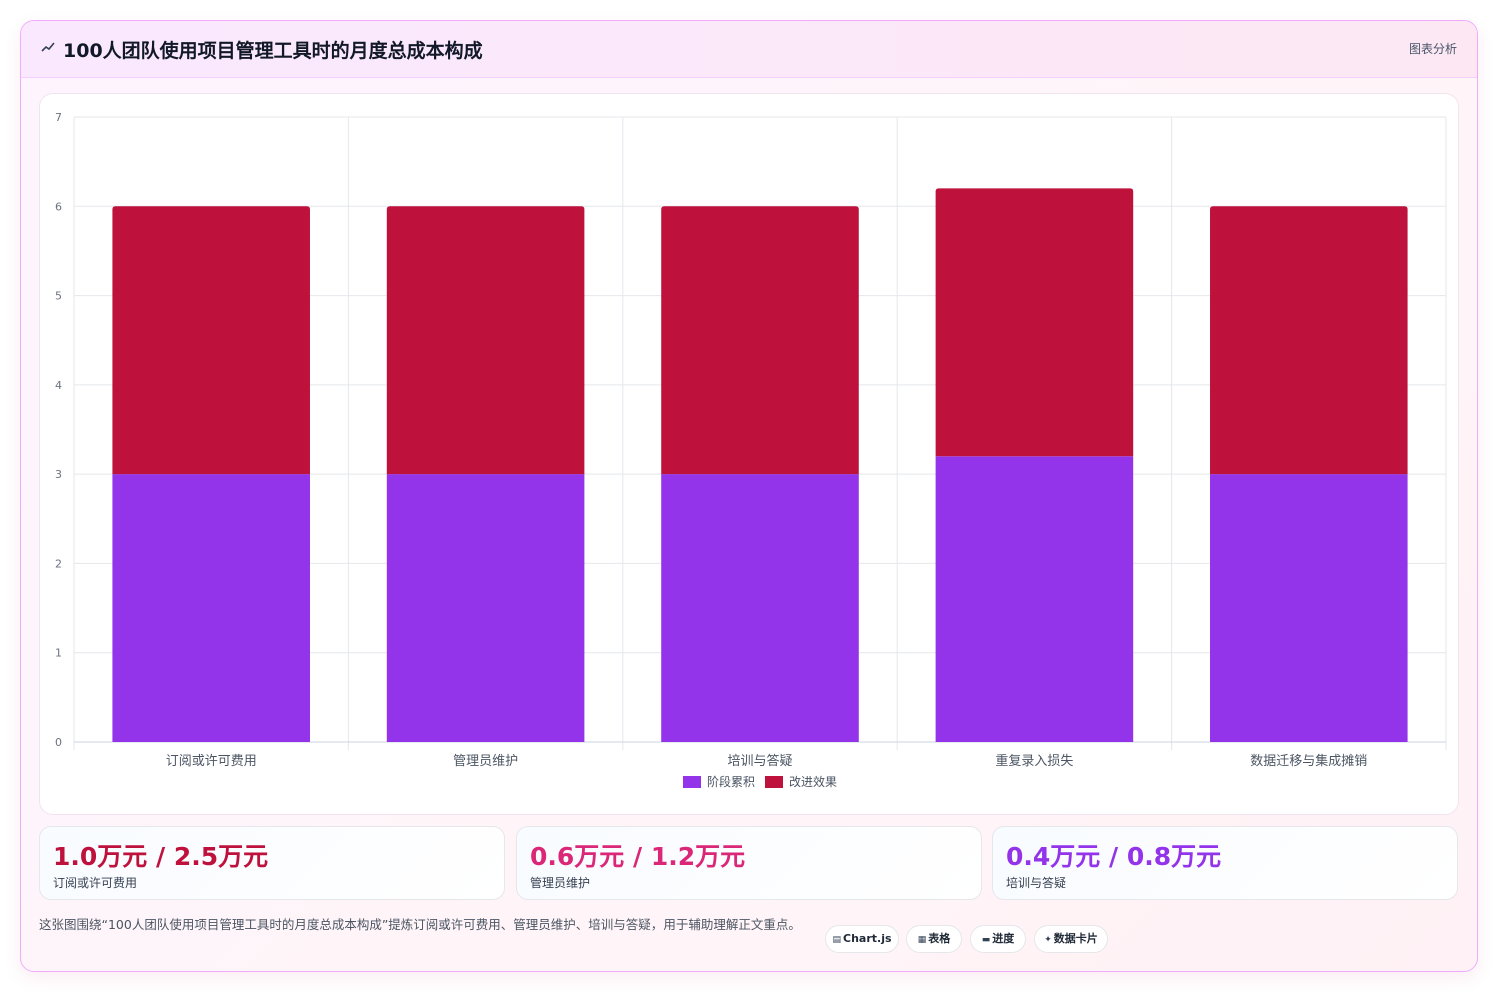 This screenshot has width=1498, height=993. Describe the element at coordinates (1003, 938) in the screenshot. I see `chip-label: 进度` at that location.